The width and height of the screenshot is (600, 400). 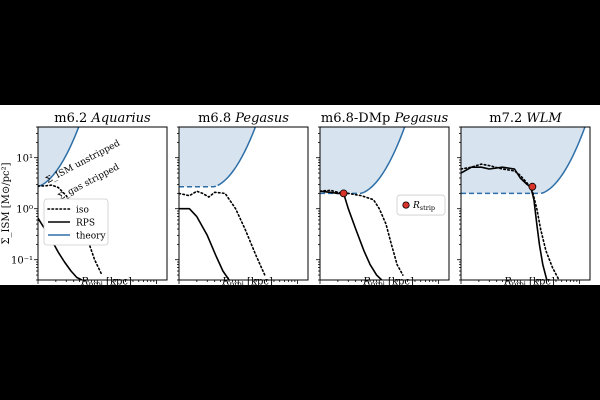 I want to click on panel-title-prefix: m6.2, so click(x=72, y=118).